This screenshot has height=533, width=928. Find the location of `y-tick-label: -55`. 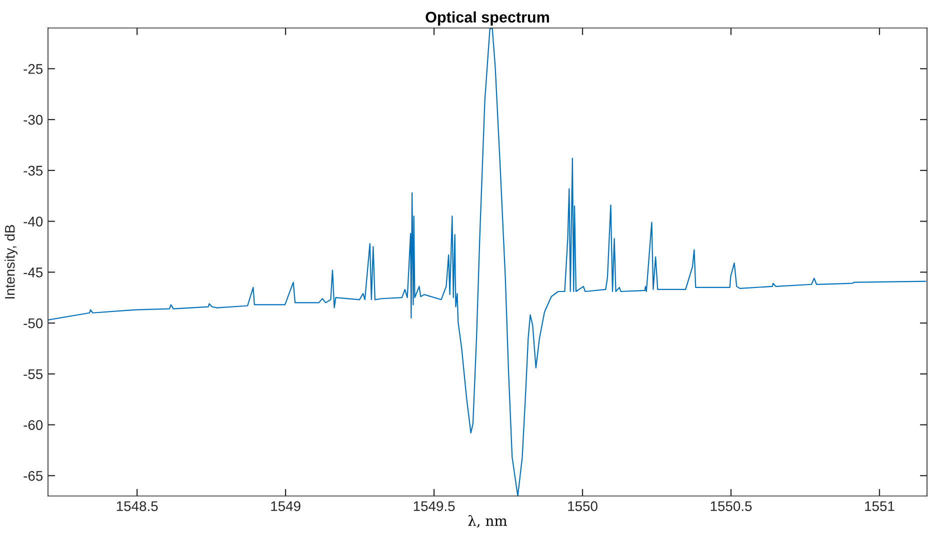

y-tick-label: -55 is located at coordinates (33, 374).